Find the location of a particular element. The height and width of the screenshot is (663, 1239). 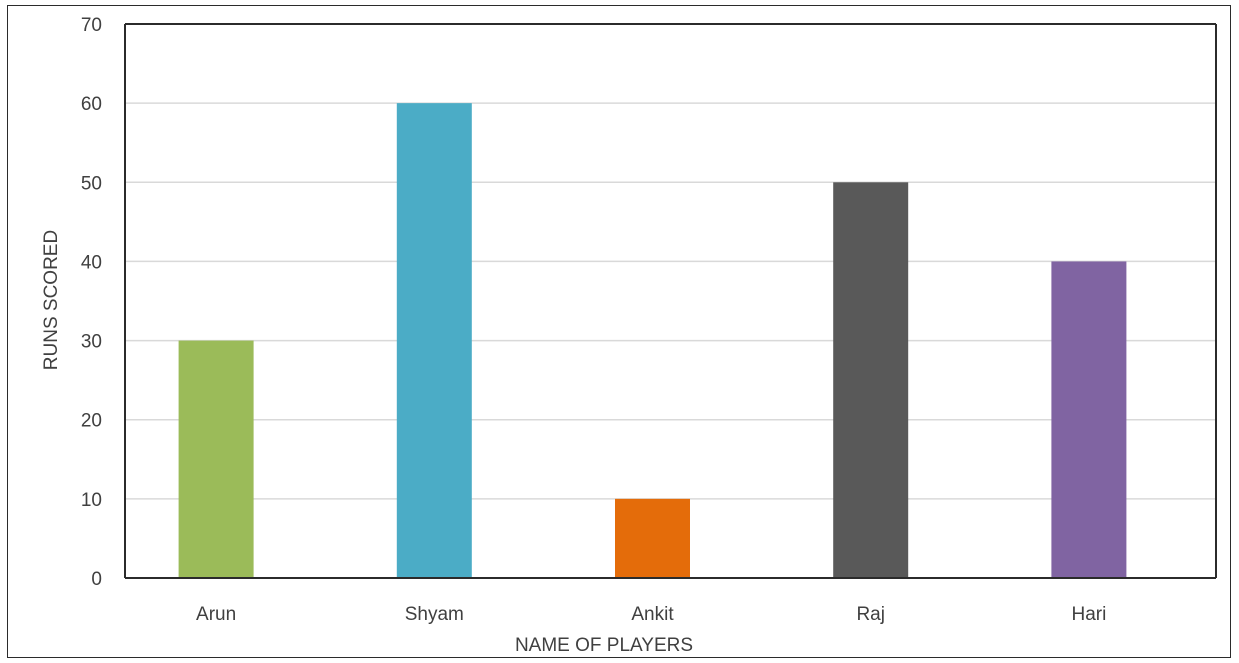

y-tick-label: 10 is located at coordinates (91, 500).